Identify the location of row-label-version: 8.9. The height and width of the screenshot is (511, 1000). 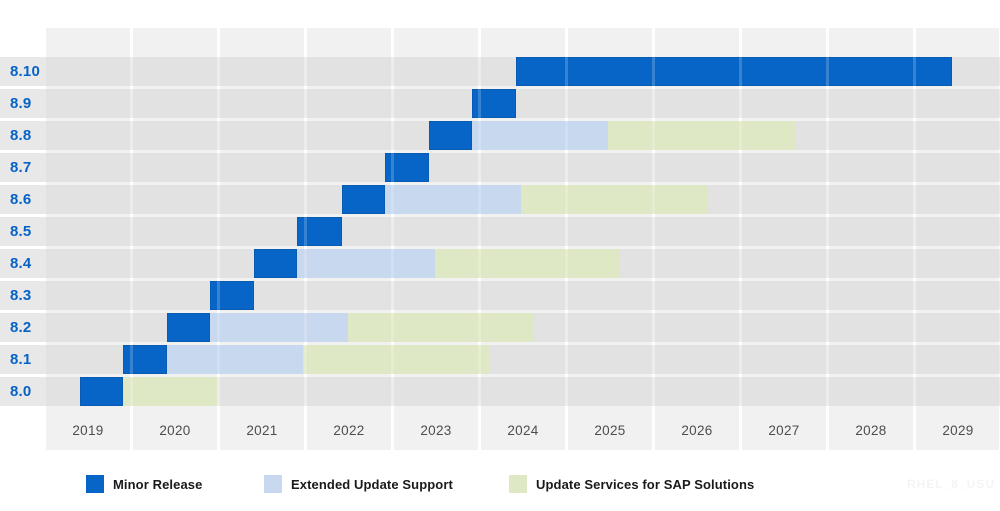
(21, 103).